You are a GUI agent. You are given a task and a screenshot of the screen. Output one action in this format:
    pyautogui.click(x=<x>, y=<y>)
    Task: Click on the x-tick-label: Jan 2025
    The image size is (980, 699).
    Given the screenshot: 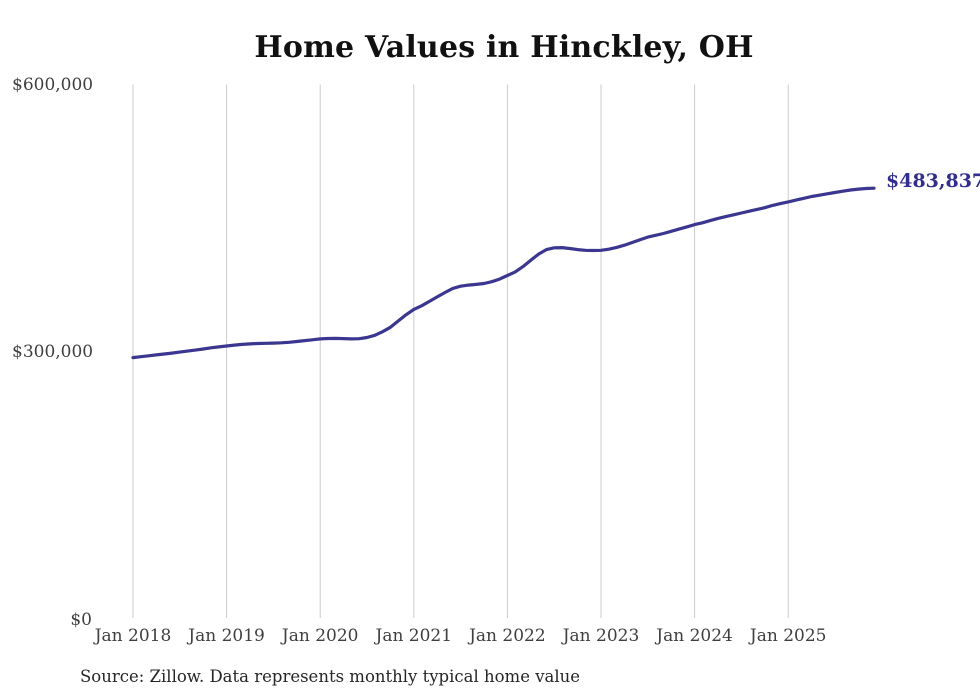 What is the action you would take?
    pyautogui.click(x=788, y=636)
    